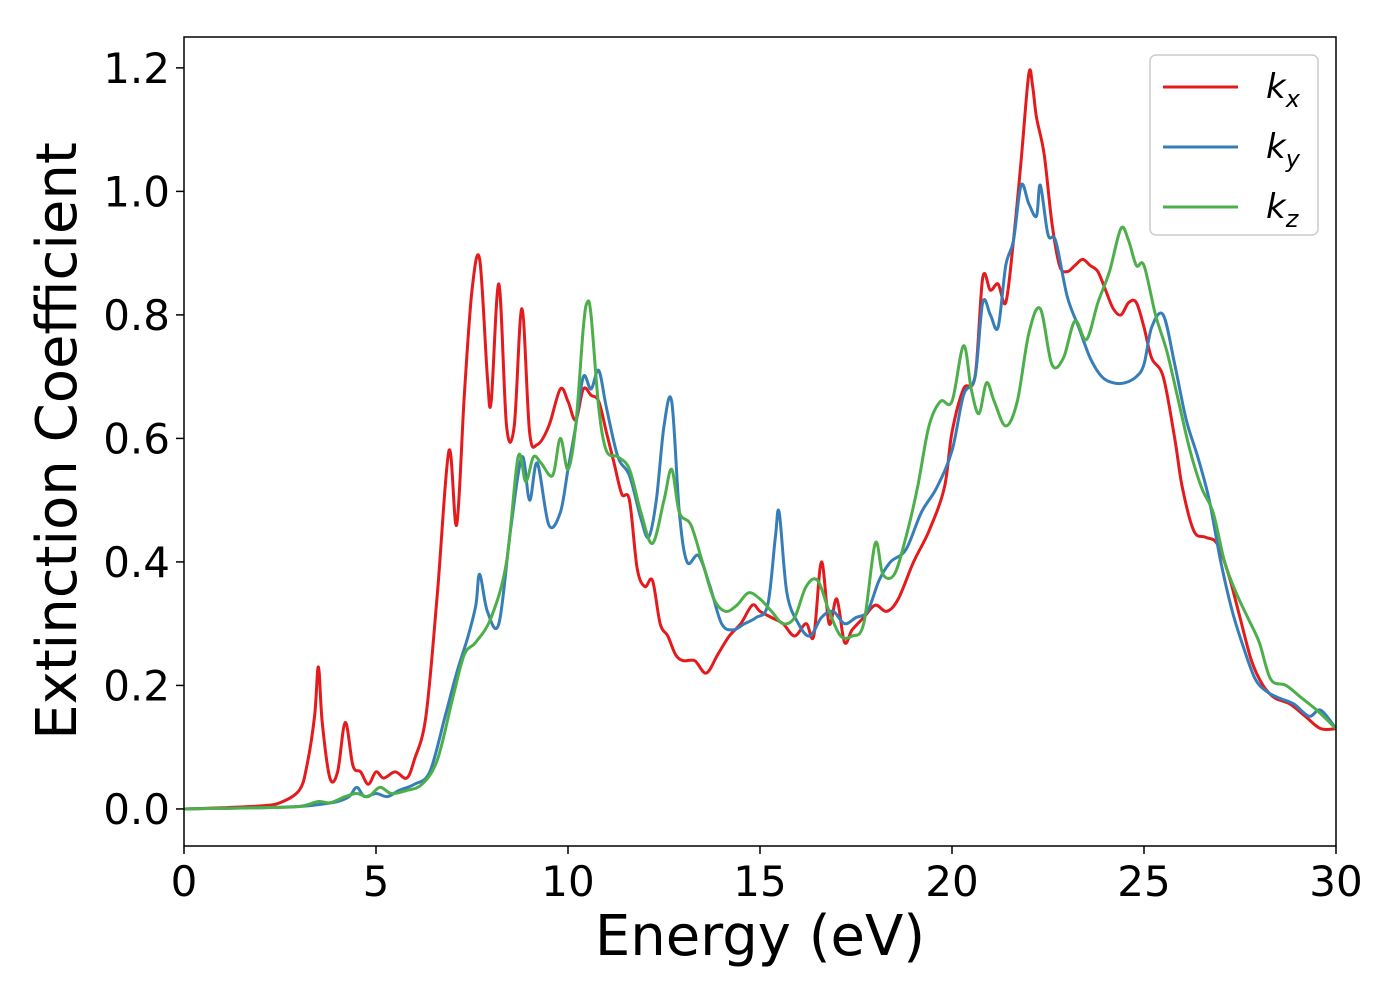  Describe the element at coordinates (136, 685) in the screenshot. I see `y-tick-label: 0.2` at that location.